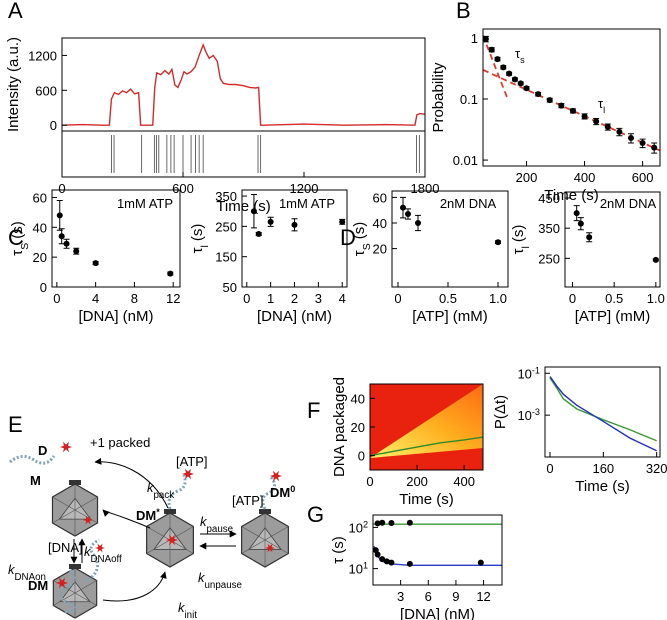 The height and width of the screenshot is (620, 667). I want to click on rate-label: kpack, so click(160, 490).